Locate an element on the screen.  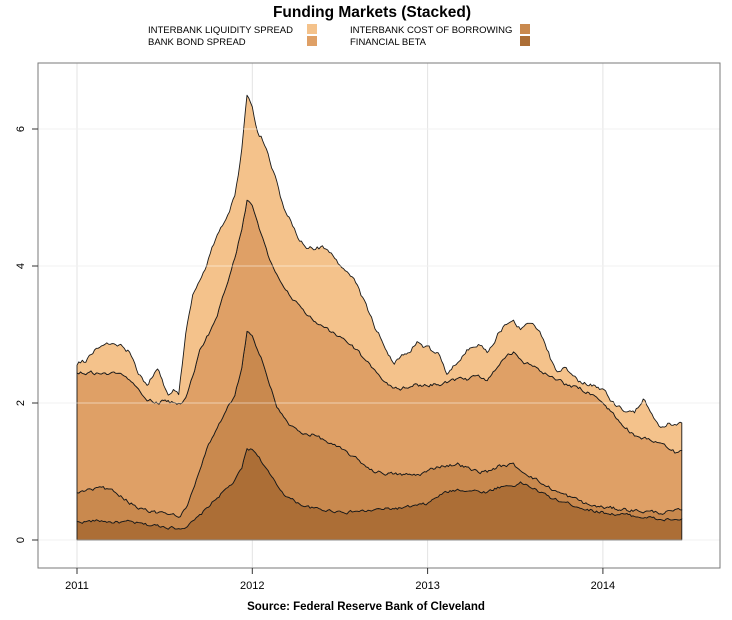
y-tick-label-6: 6 is located at coordinates (21, 129).